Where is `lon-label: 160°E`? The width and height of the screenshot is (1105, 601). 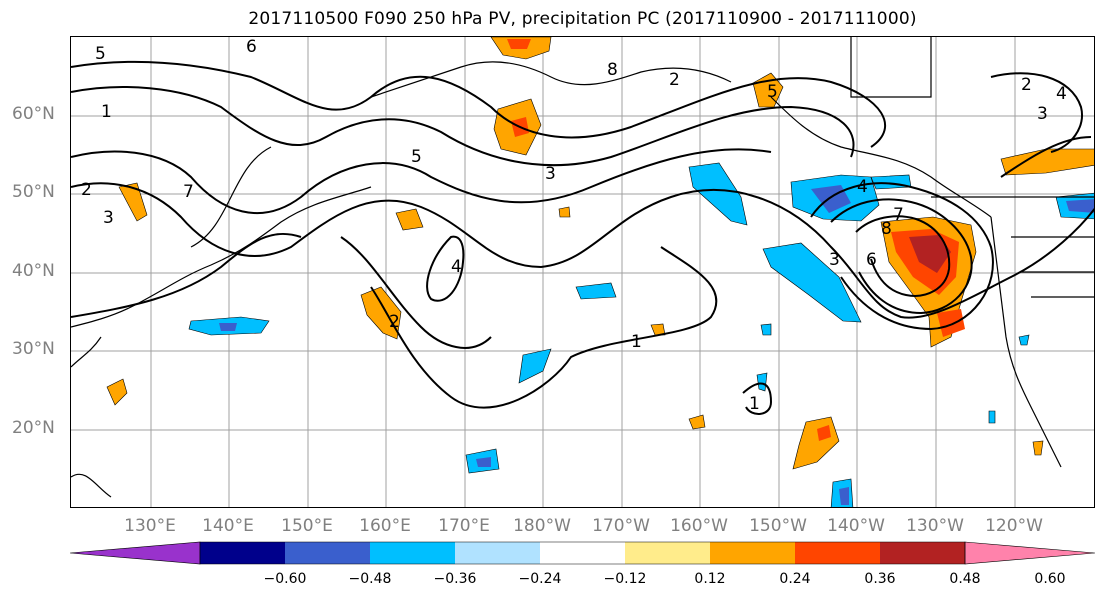 lon-label: 160°E is located at coordinates (385, 526).